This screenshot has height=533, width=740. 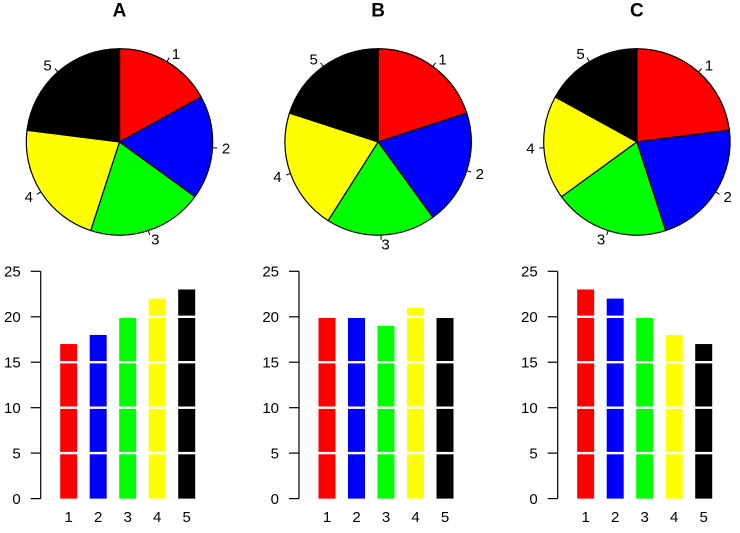 I want to click on svg-text: B, so click(x=378, y=11).